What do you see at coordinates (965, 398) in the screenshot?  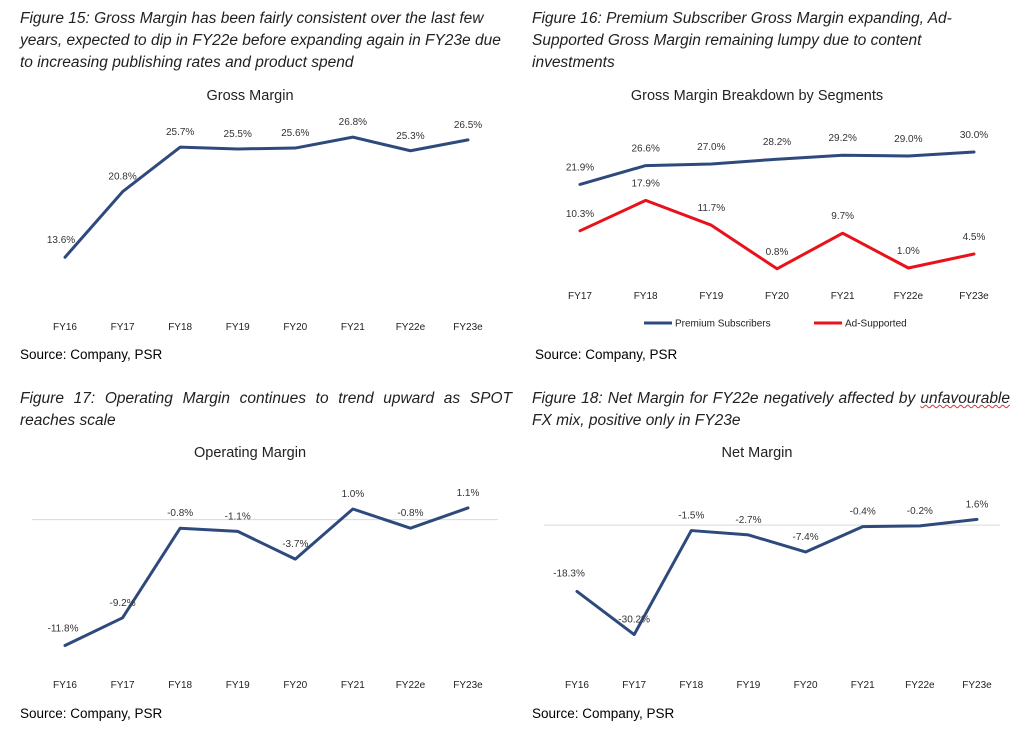 I see `figure-18-title-spellcheck-word: unfavourable` at bounding box center [965, 398].